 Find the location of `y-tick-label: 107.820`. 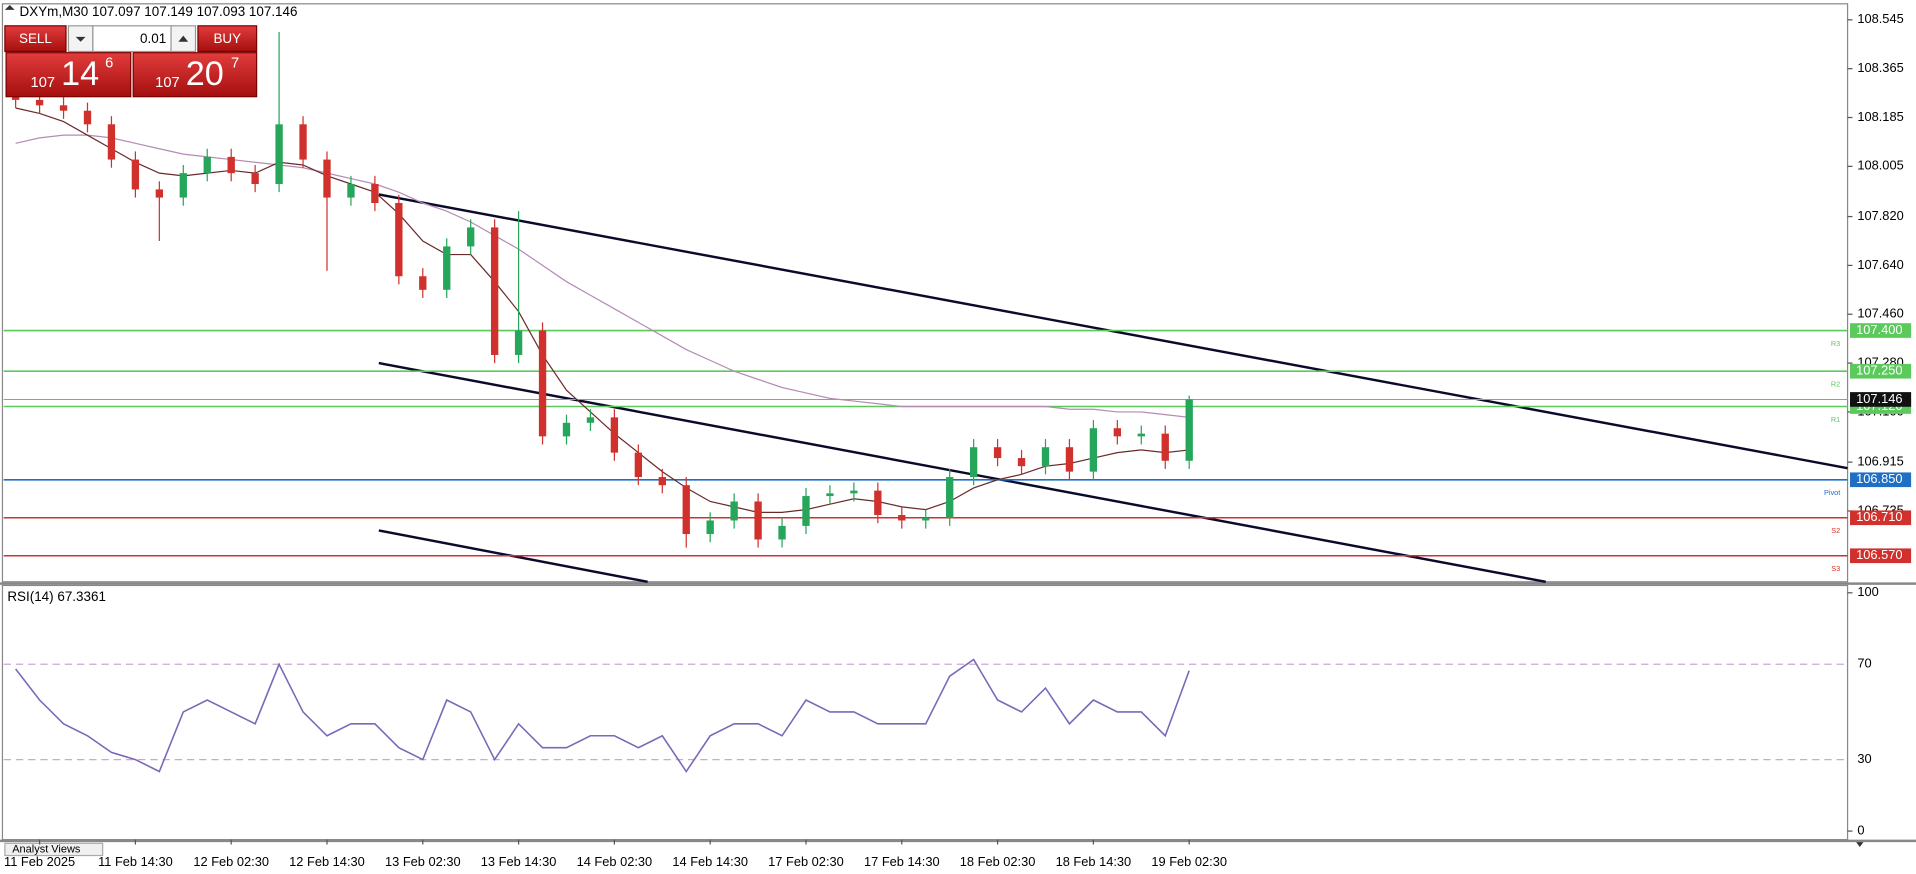

y-tick-label: 107.820 is located at coordinates (1880, 215).